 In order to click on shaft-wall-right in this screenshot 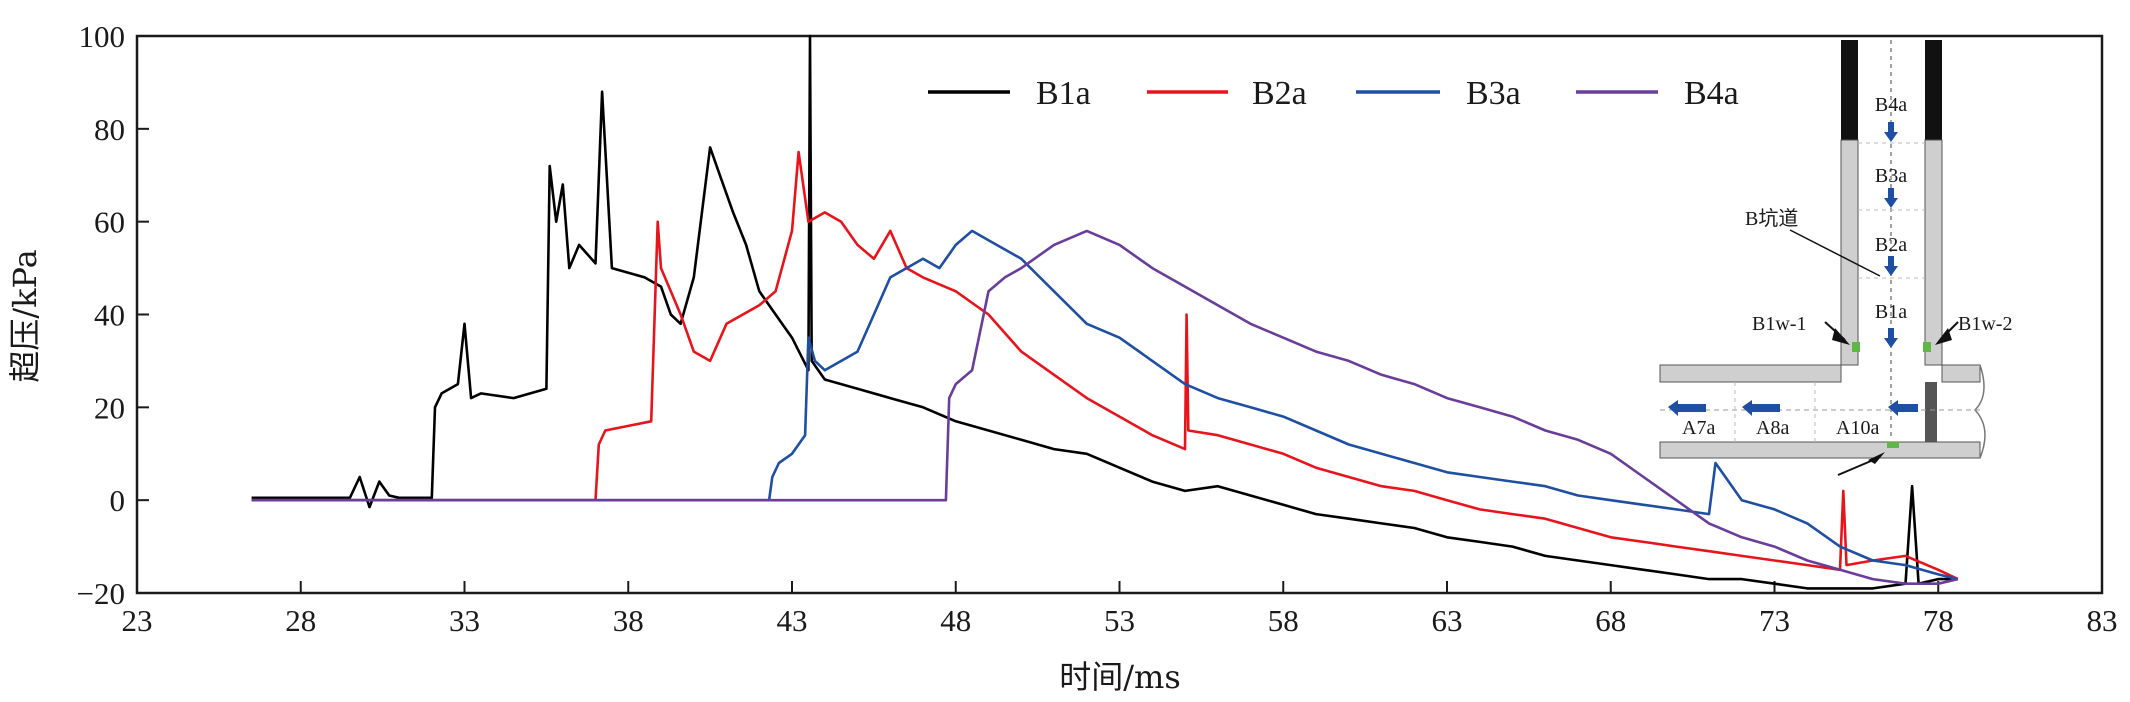, I will do `click(1933, 252)`.